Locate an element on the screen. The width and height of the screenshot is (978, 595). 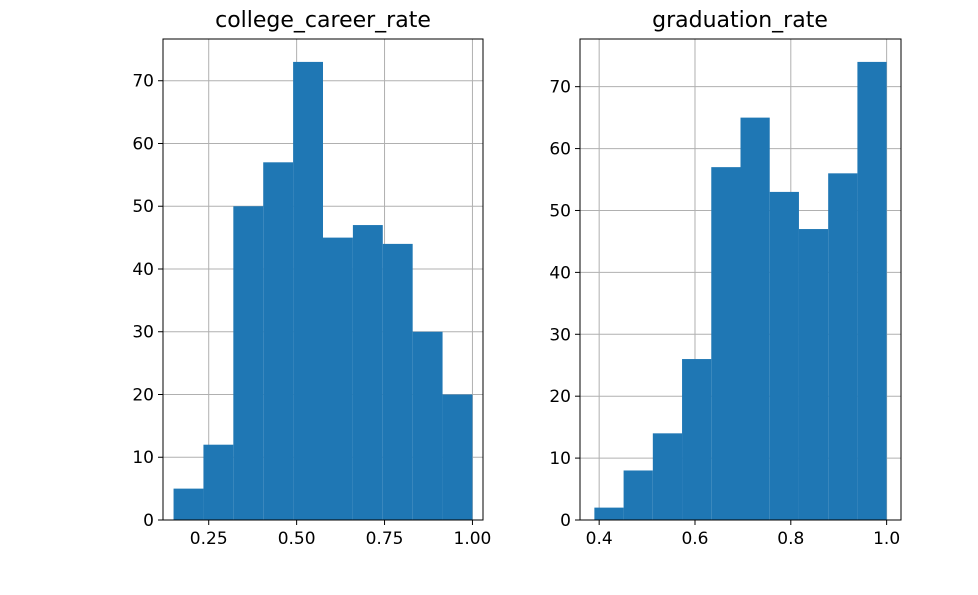
x-tick-label: 0.6 is located at coordinates (694, 539).